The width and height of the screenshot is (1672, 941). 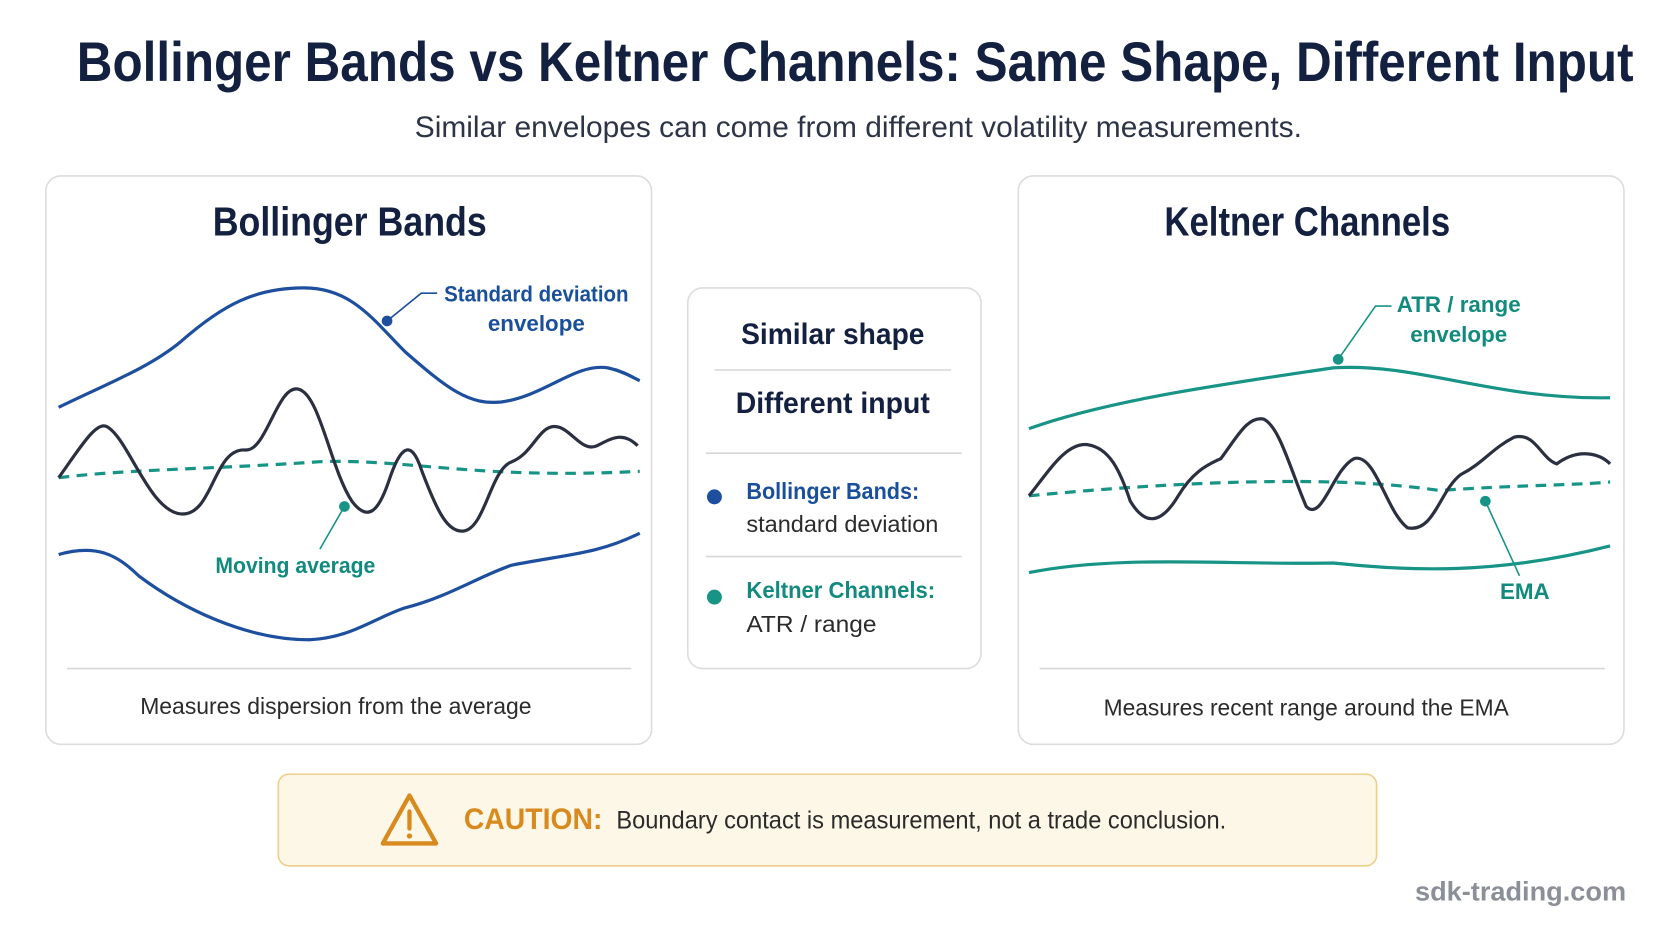 What do you see at coordinates (1319, 398) in the screenshot?
I see `upper-channel` at bounding box center [1319, 398].